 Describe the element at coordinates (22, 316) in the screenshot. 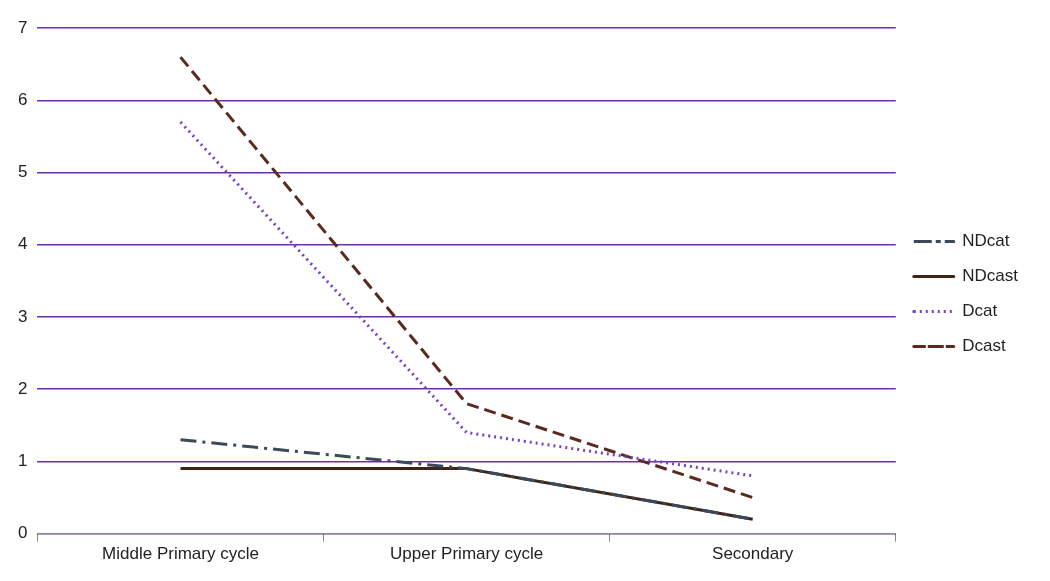

I see `y-tick-label: 3` at that location.